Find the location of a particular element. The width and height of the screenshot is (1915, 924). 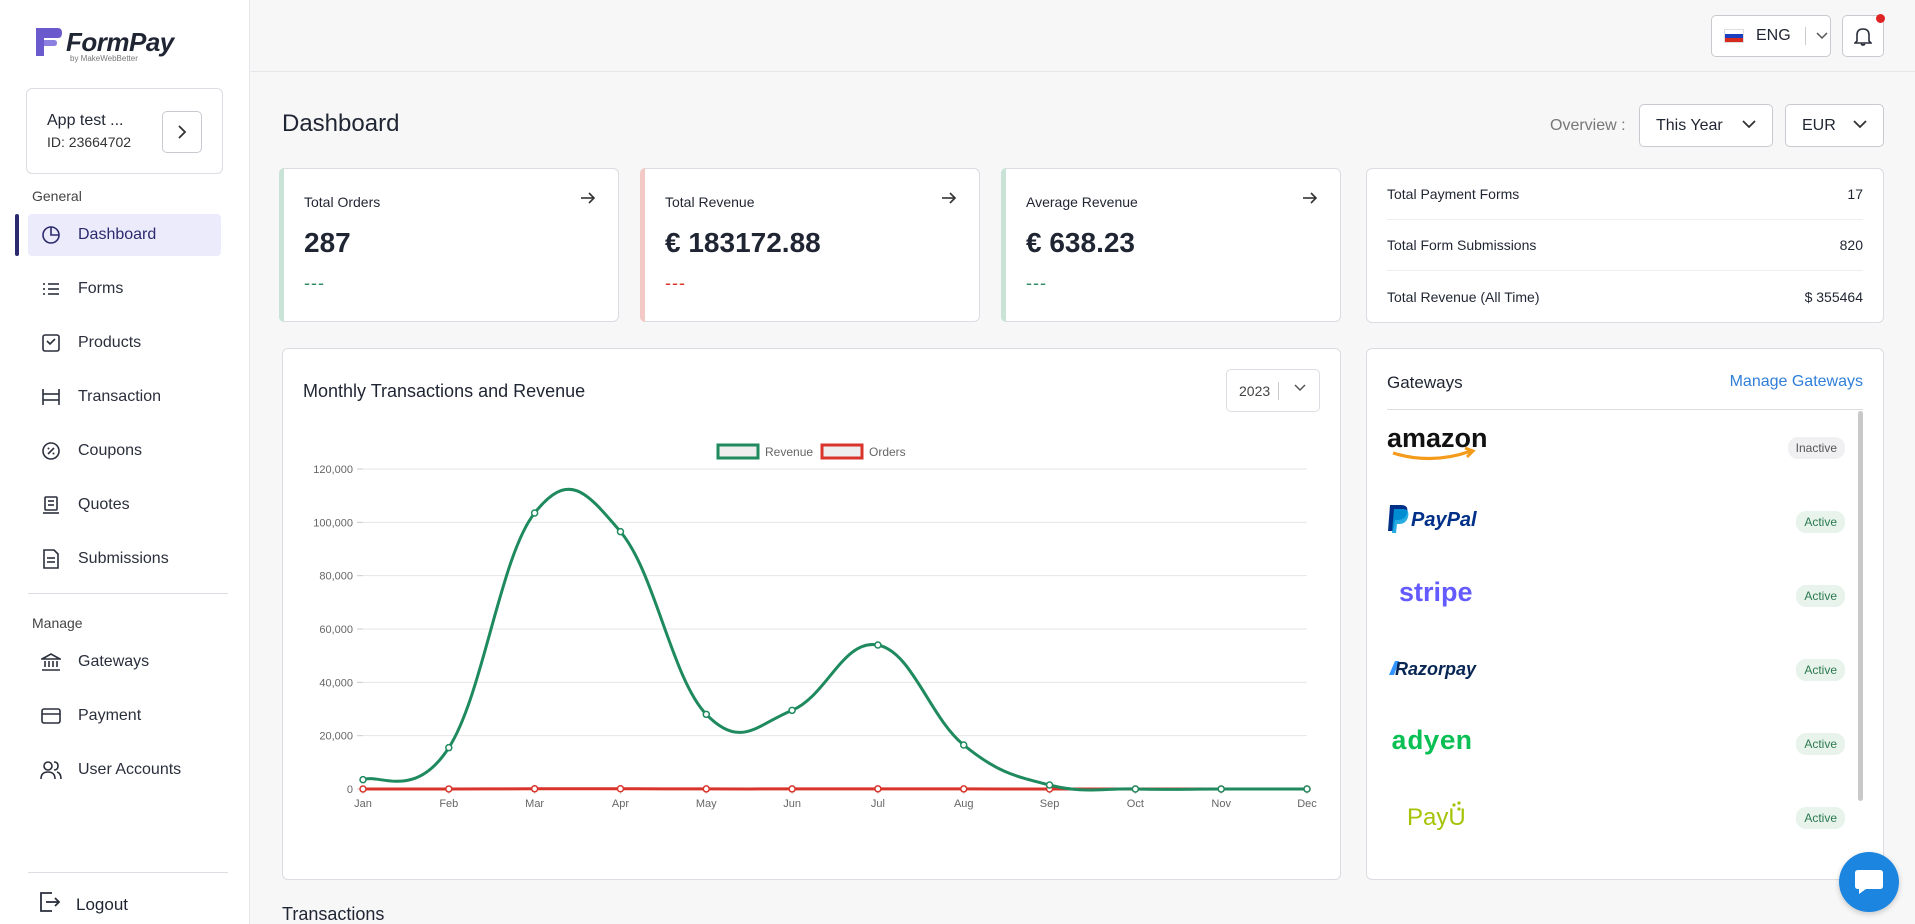

sidebar-item-user-accounts: User Accounts is located at coordinates (124, 770).